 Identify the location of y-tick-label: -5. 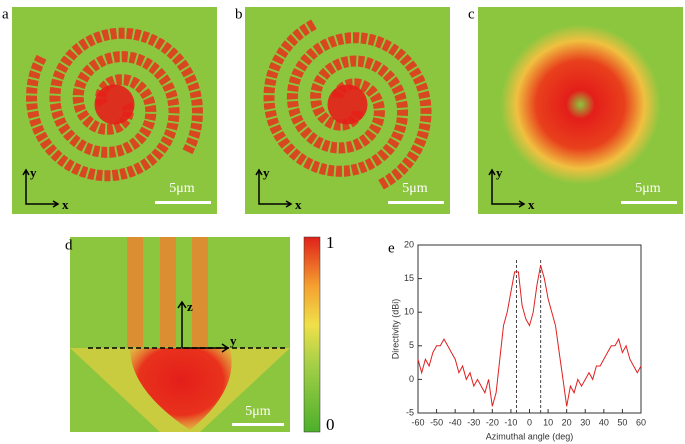
(410, 412).